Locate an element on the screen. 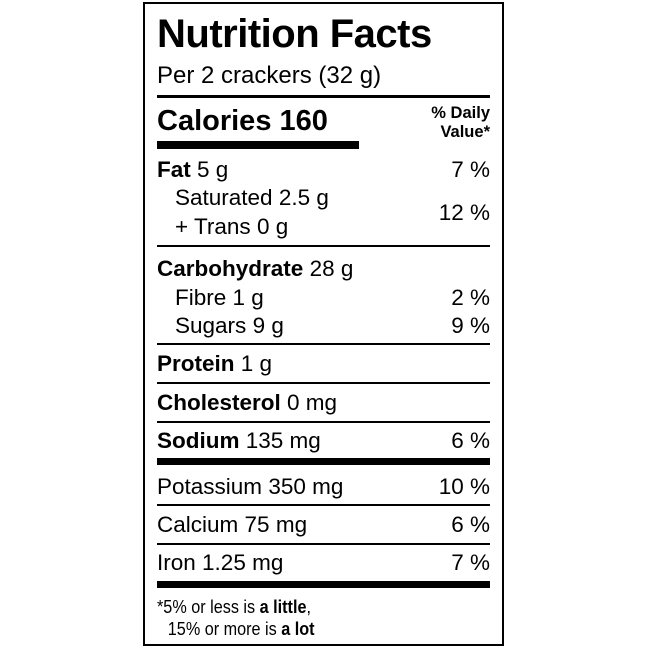 The image size is (650, 650). potassium-dv: 10 % is located at coordinates (464, 486).